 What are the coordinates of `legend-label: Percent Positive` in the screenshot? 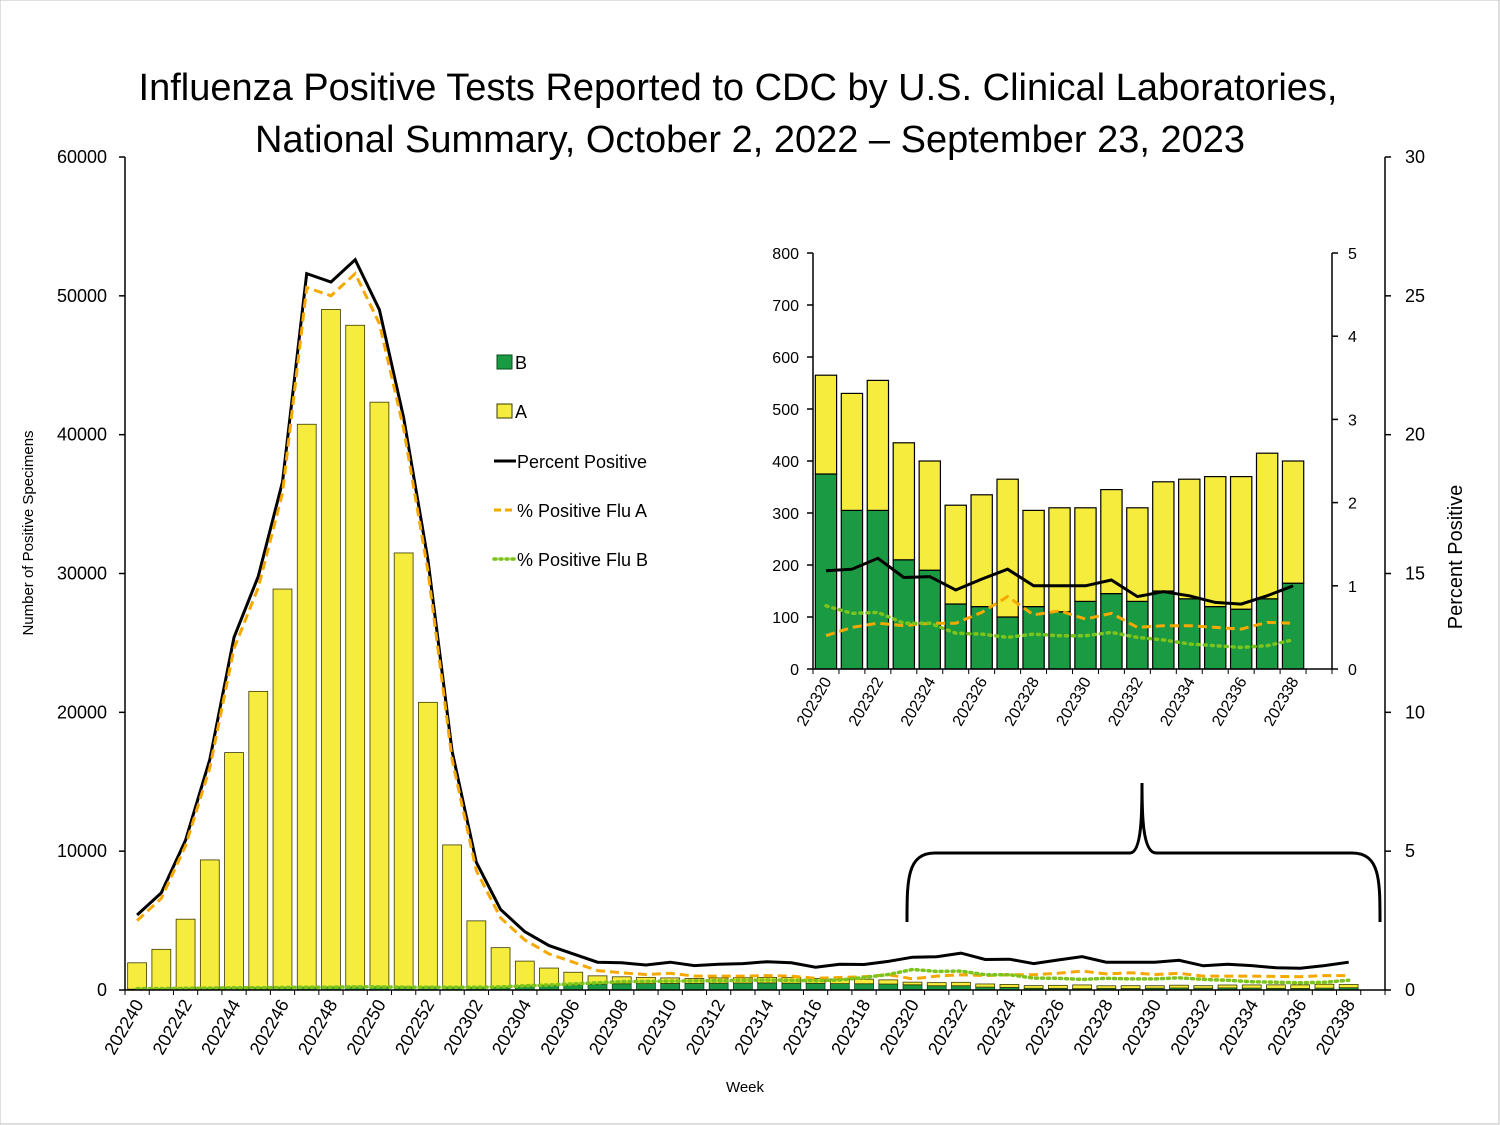 It's located at (582, 462).